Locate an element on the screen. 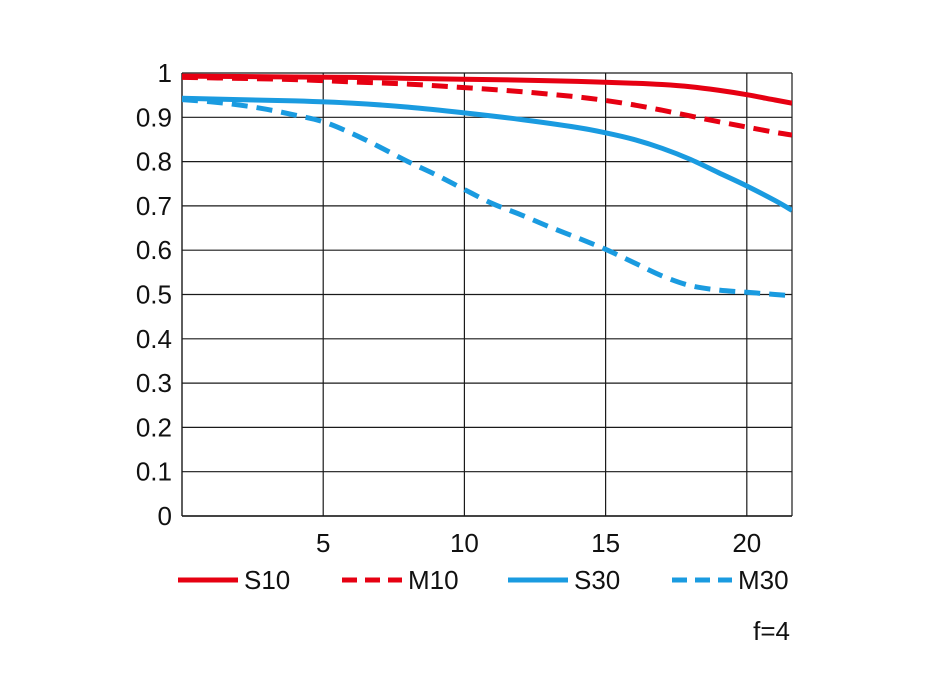 The height and width of the screenshot is (700, 932). legend-item-m10: M10 is located at coordinates (400, 580).